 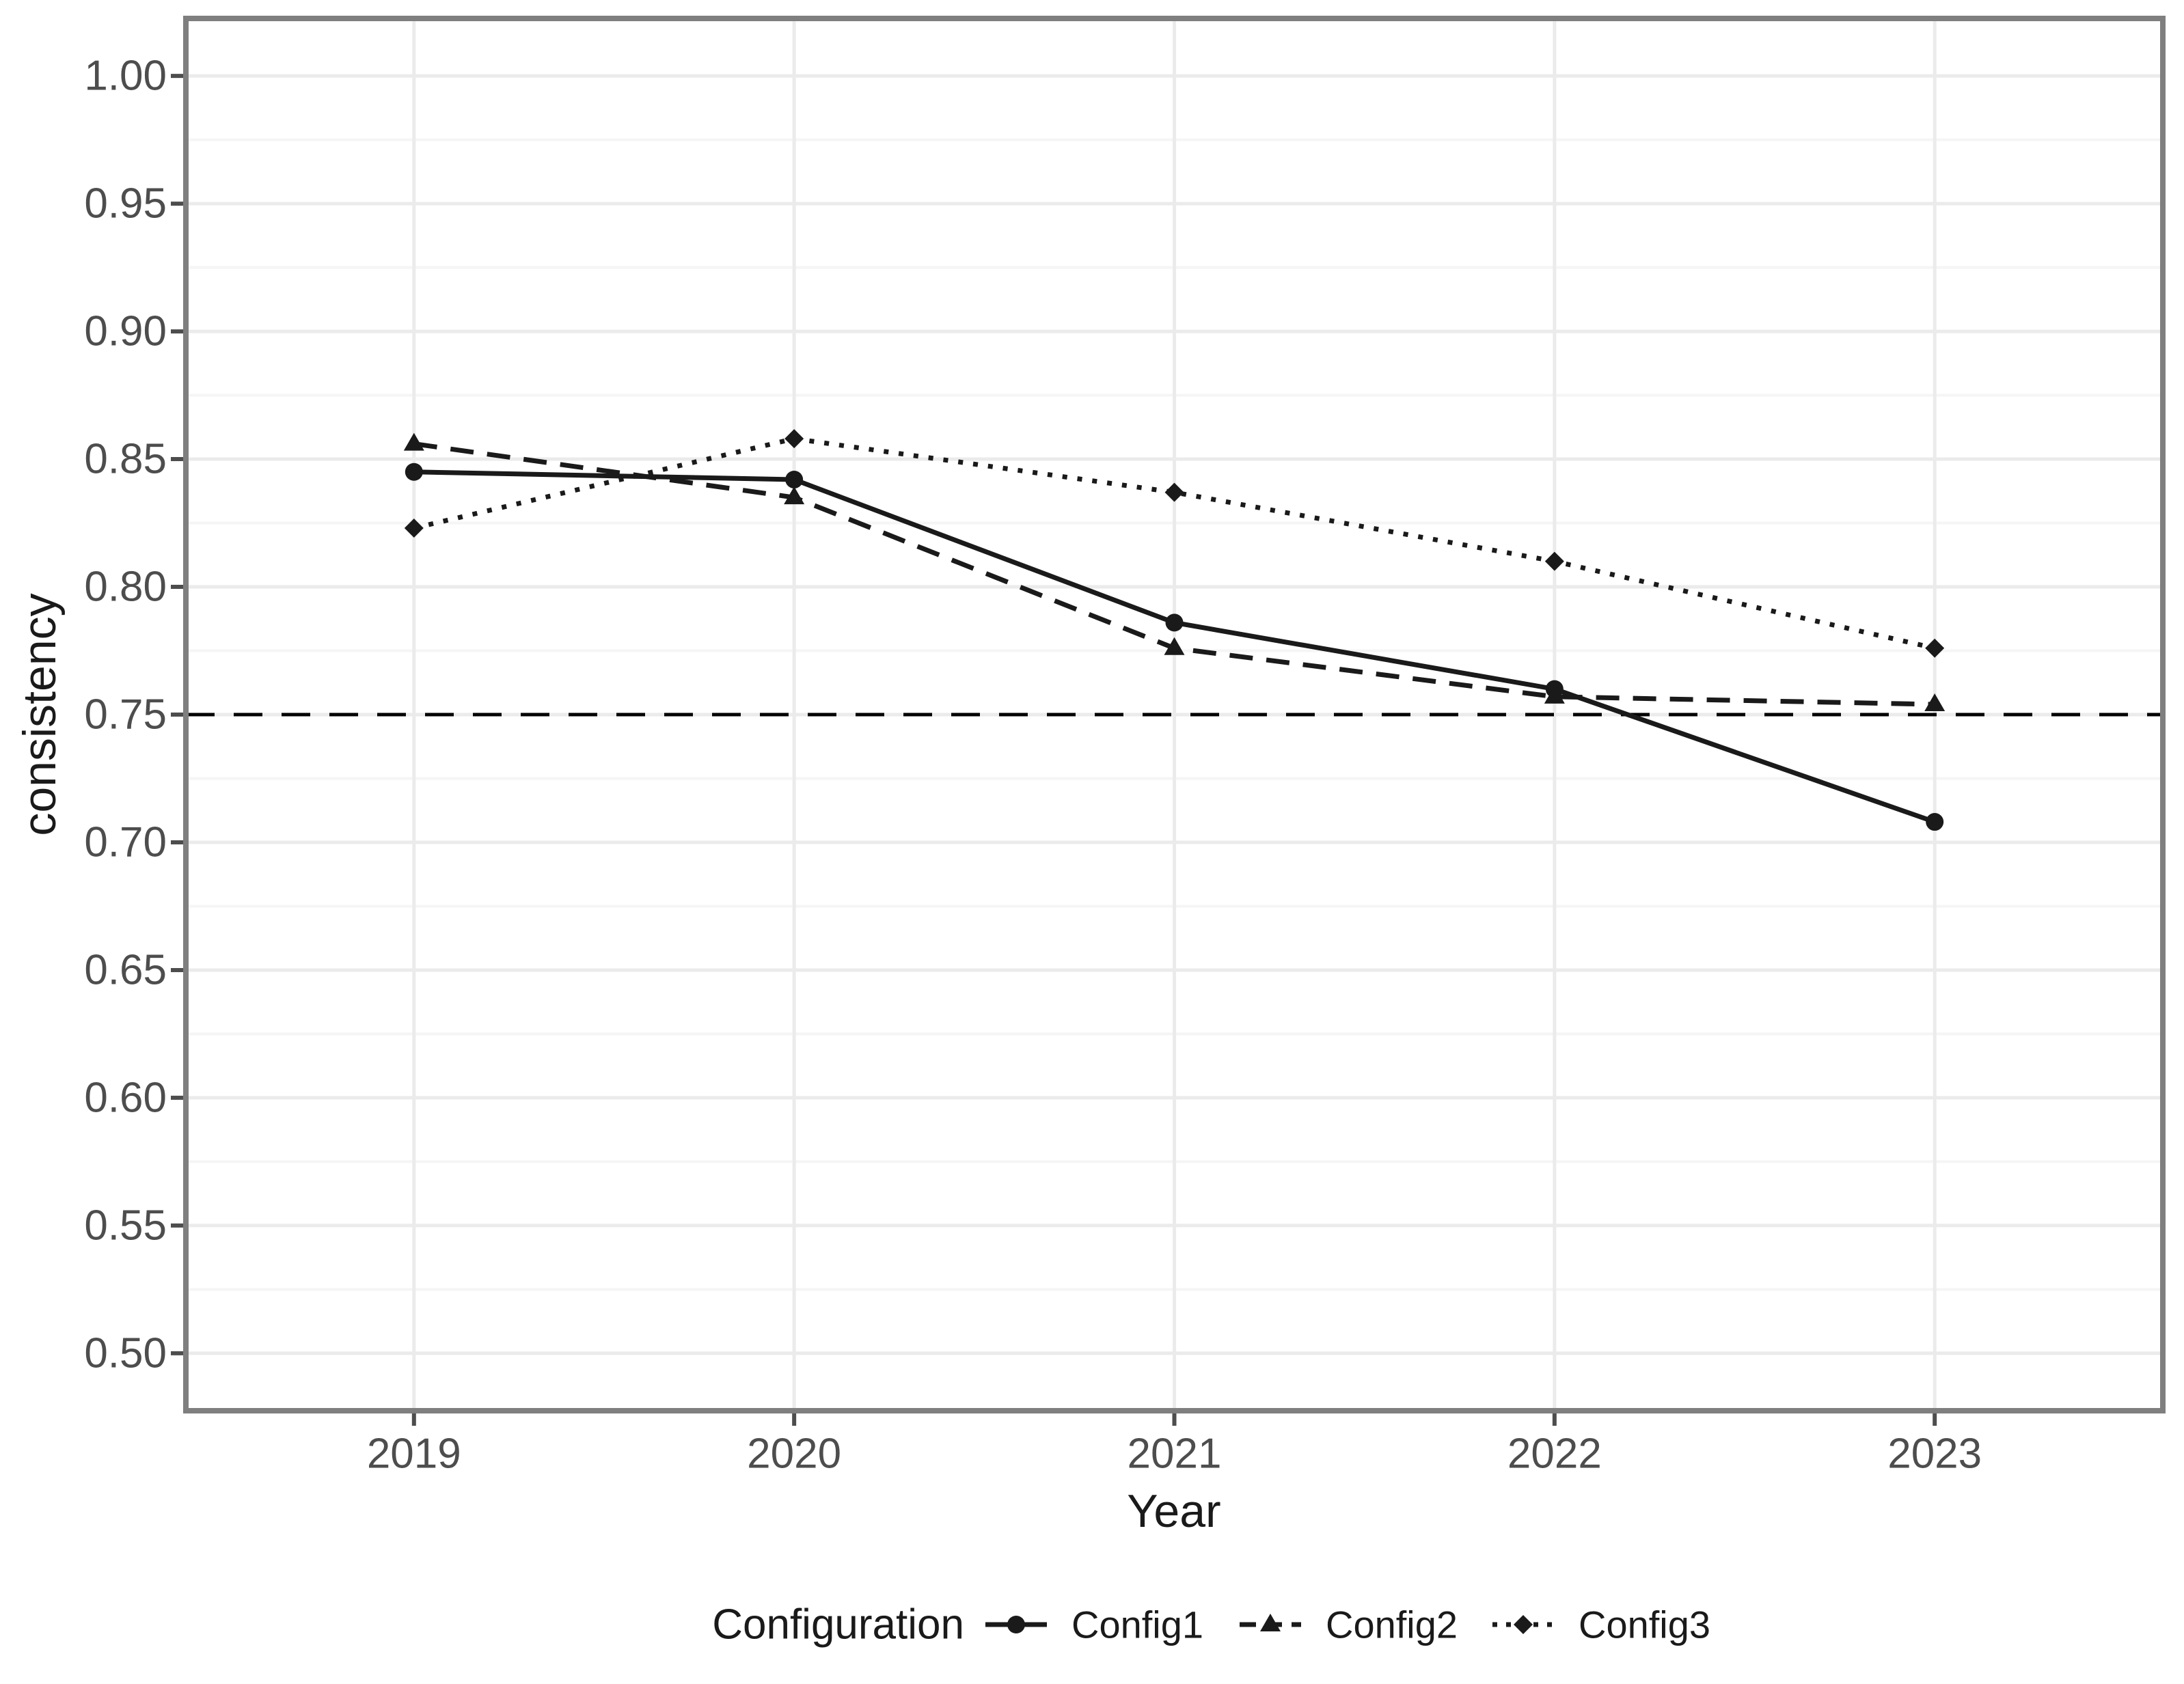 I want to click on series-config3, so click(x=1174, y=543).